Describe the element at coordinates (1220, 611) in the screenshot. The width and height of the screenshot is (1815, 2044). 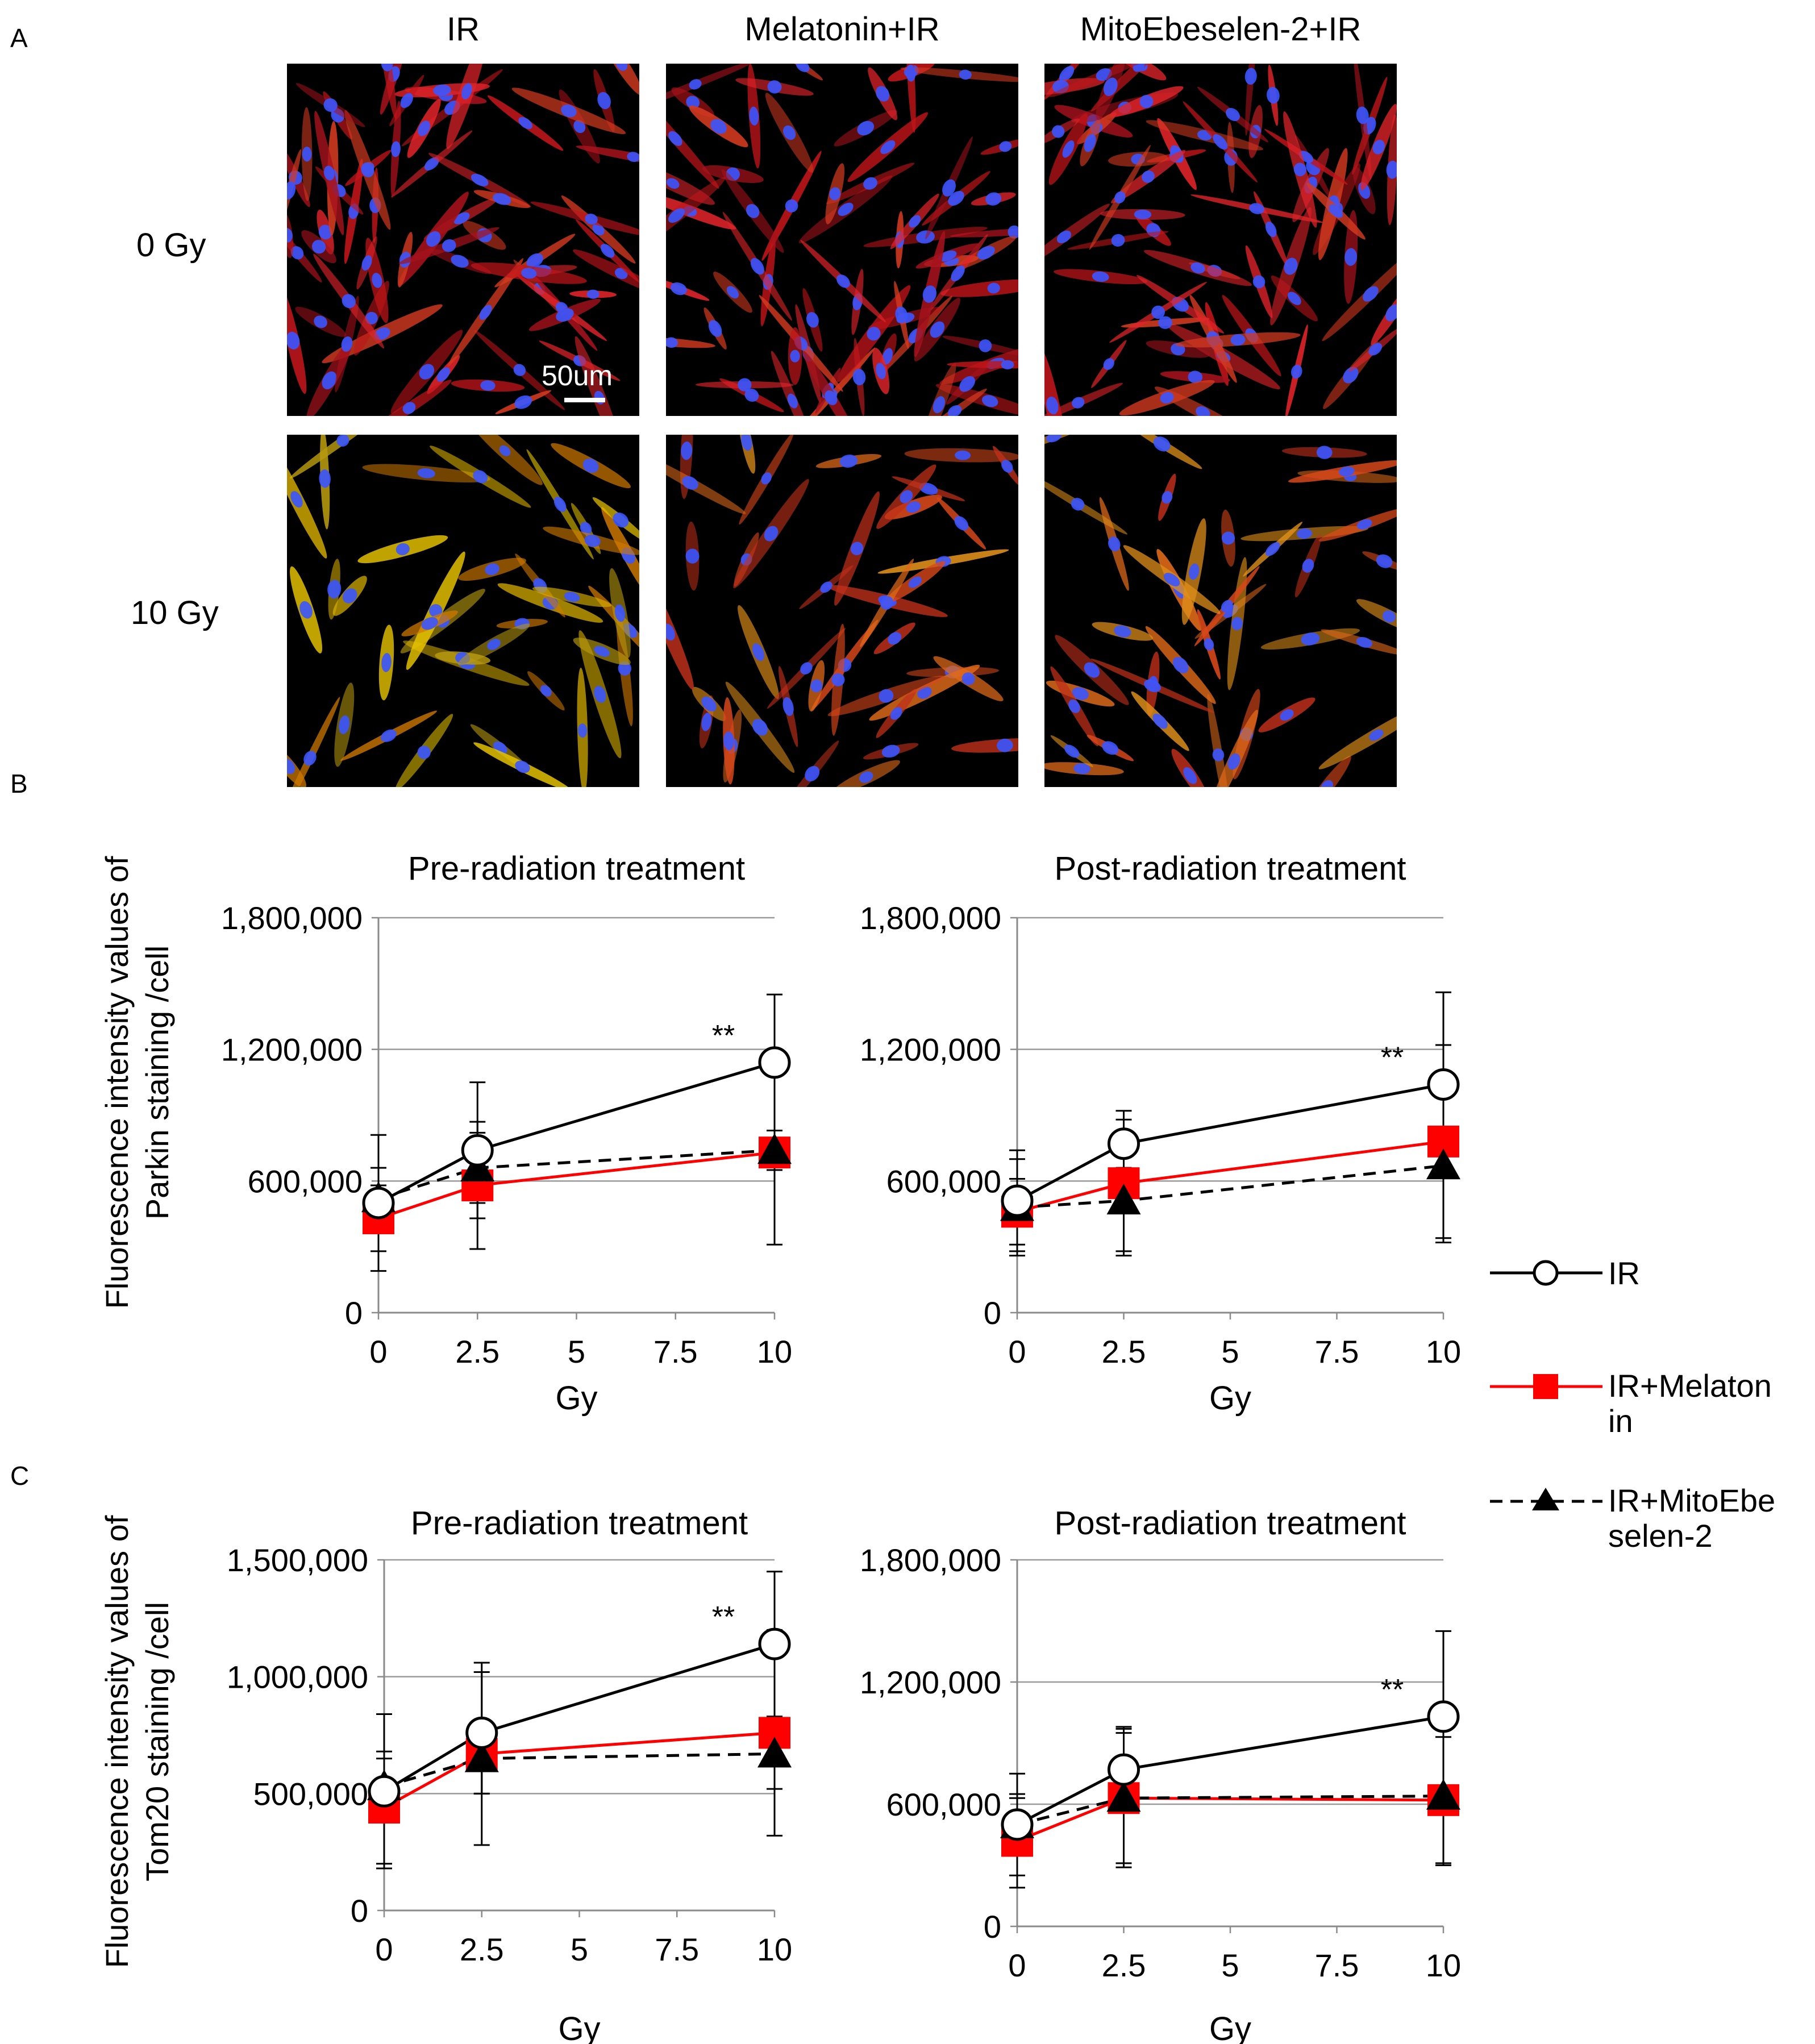
I see `micrograph-mitoebeselen-10gy` at that location.